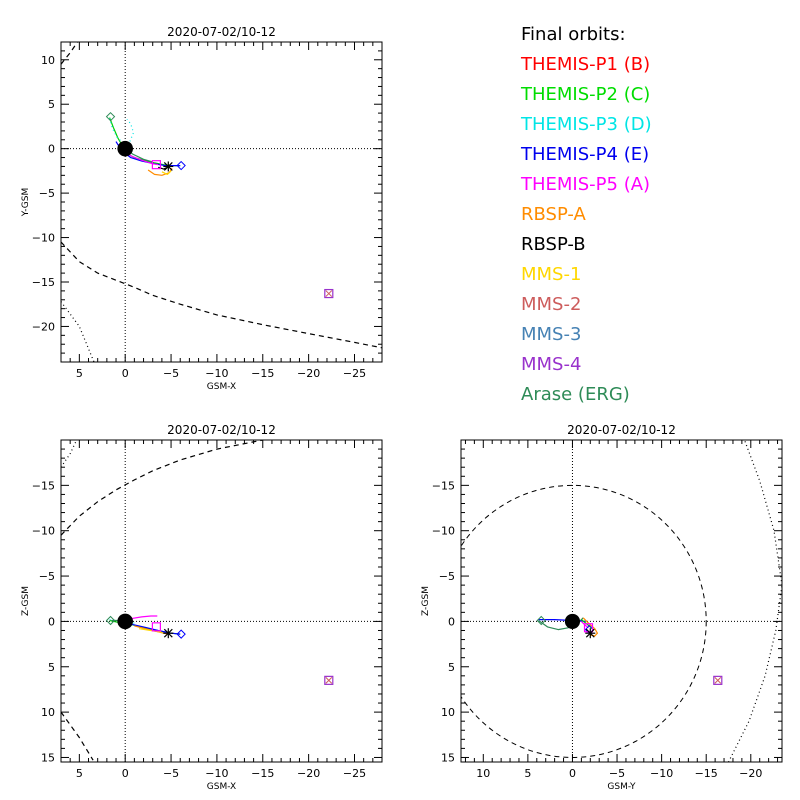 The height and width of the screenshot is (800, 800). I want to click on legend-item: MMS-3, so click(551, 334).